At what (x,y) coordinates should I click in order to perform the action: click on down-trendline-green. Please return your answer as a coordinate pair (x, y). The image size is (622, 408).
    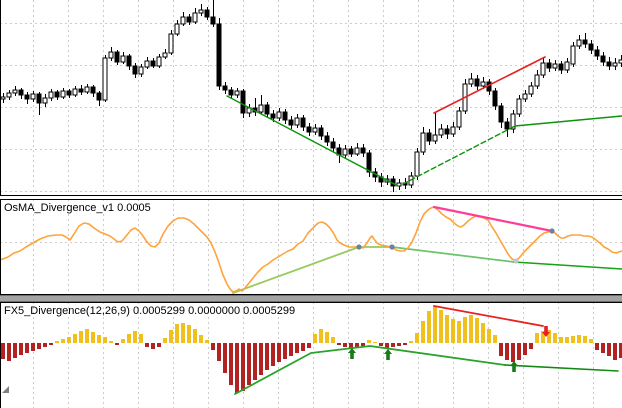
    Looking at the image, I should click on (312, 141).